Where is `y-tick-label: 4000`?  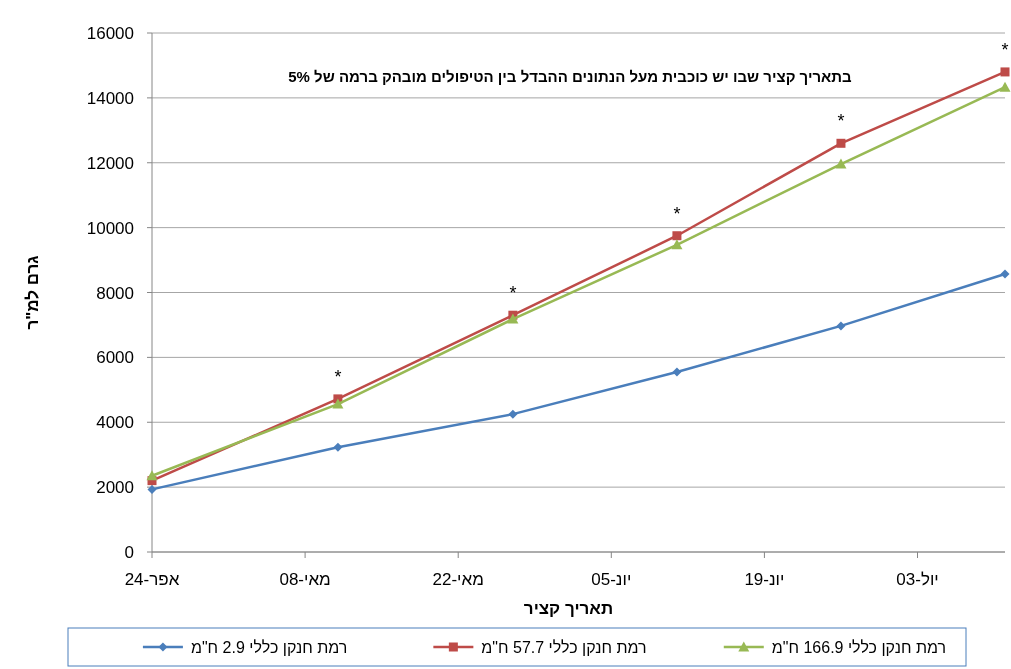 y-tick-label: 4000 is located at coordinates (115, 423).